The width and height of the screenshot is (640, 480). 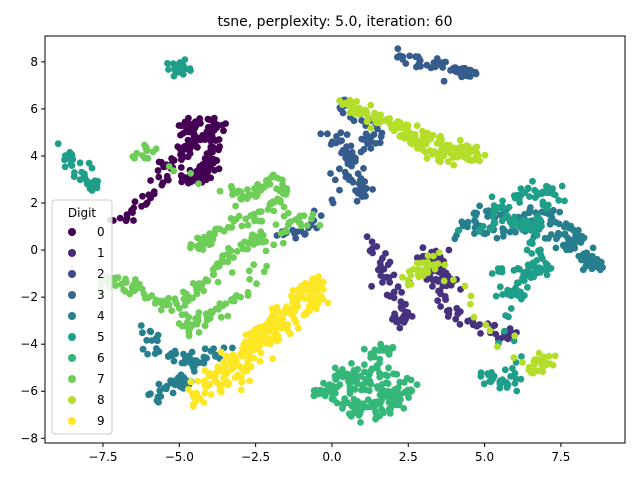 What do you see at coordinates (29, 344) in the screenshot?
I see `y-tick-label: −4` at bounding box center [29, 344].